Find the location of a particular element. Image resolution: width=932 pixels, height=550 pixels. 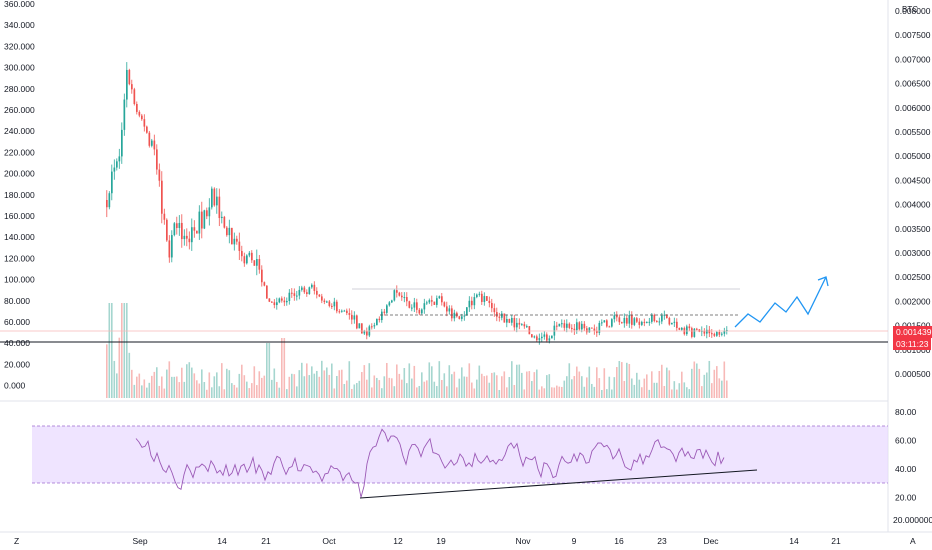

price-tick: 0.006500 is located at coordinates (913, 84).